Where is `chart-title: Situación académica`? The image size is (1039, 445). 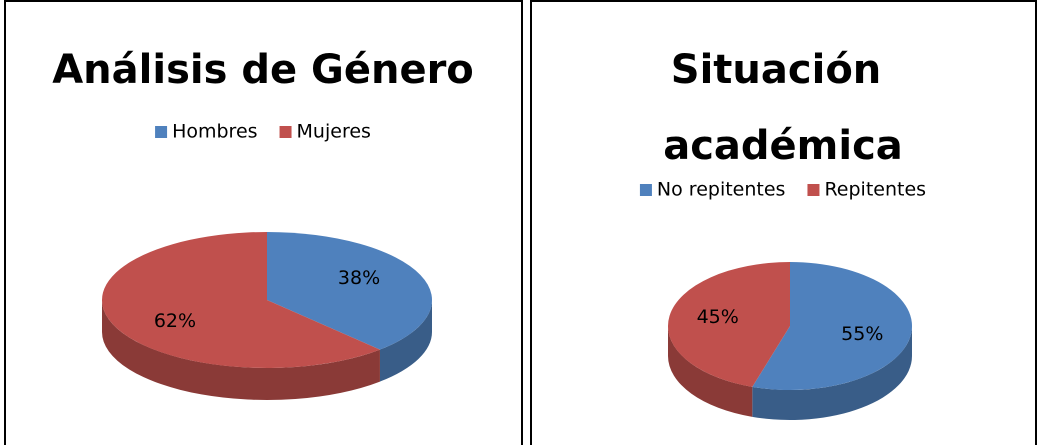
chart-title: Situación académica is located at coordinates (783, 108).